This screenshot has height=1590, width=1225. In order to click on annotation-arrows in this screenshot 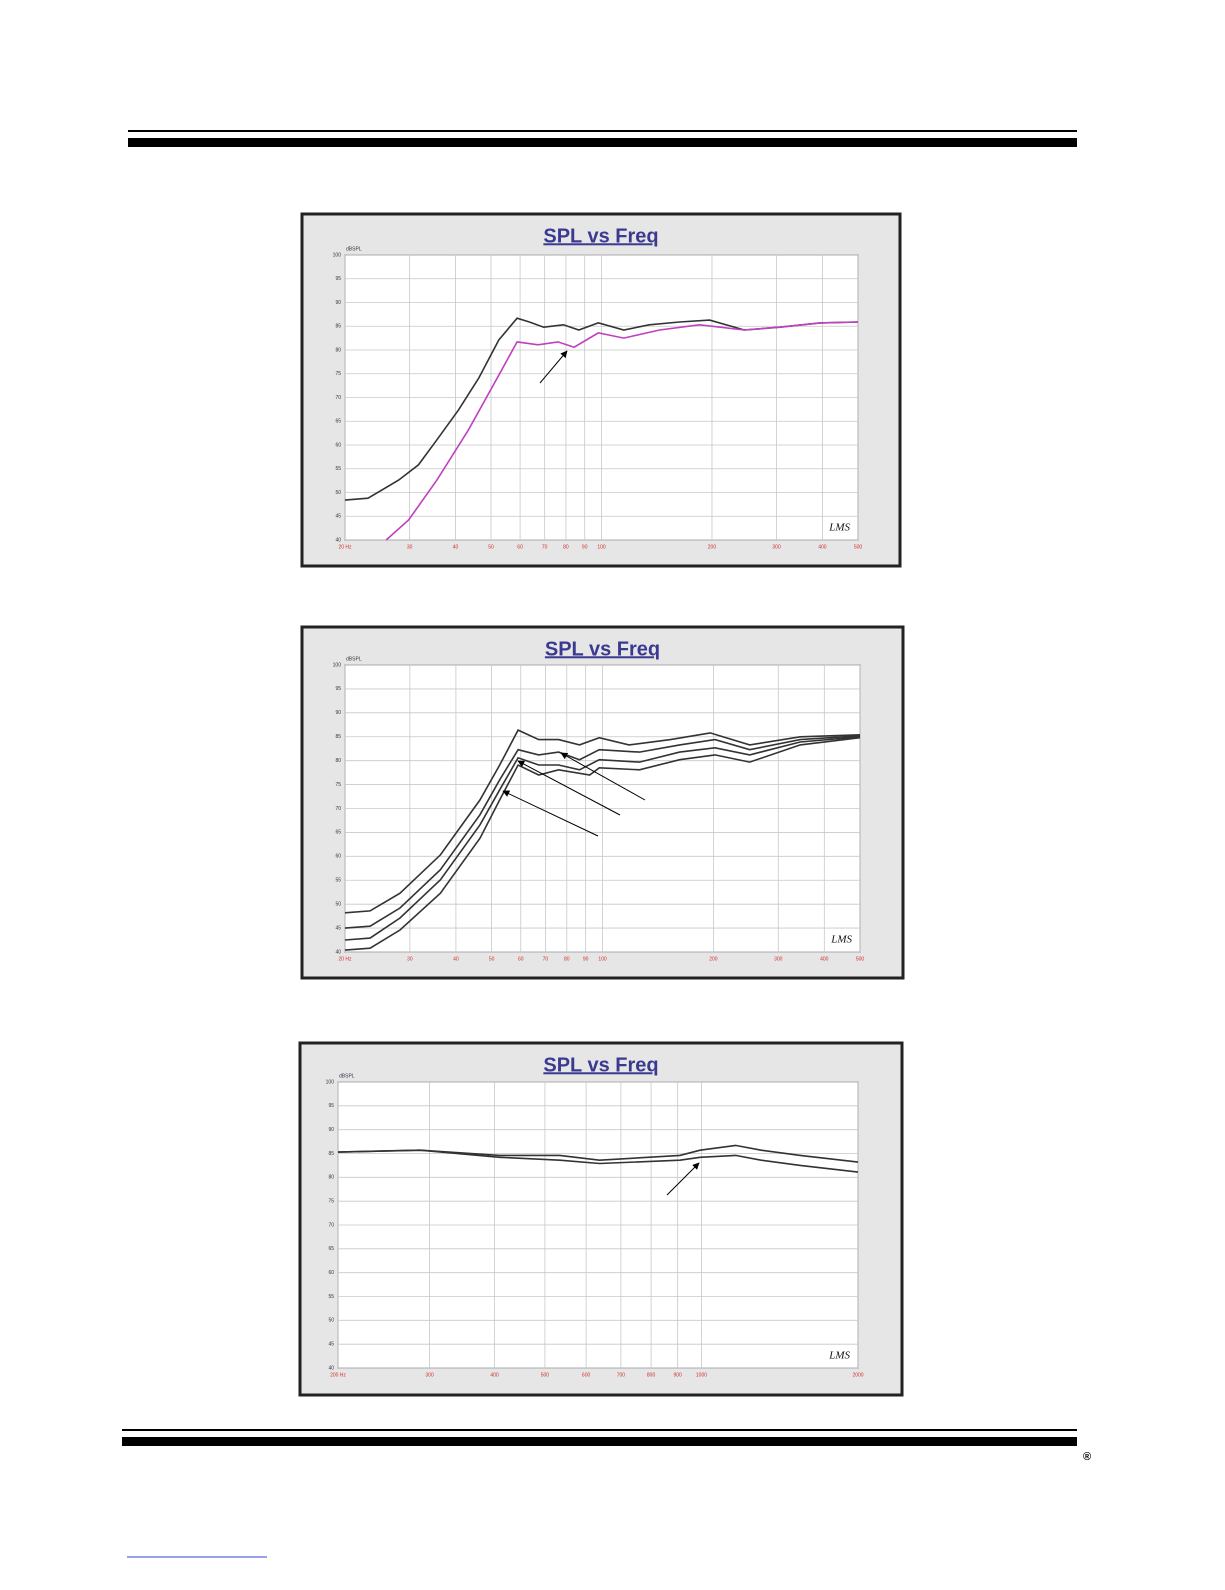, I will do `click(601, 773)`.